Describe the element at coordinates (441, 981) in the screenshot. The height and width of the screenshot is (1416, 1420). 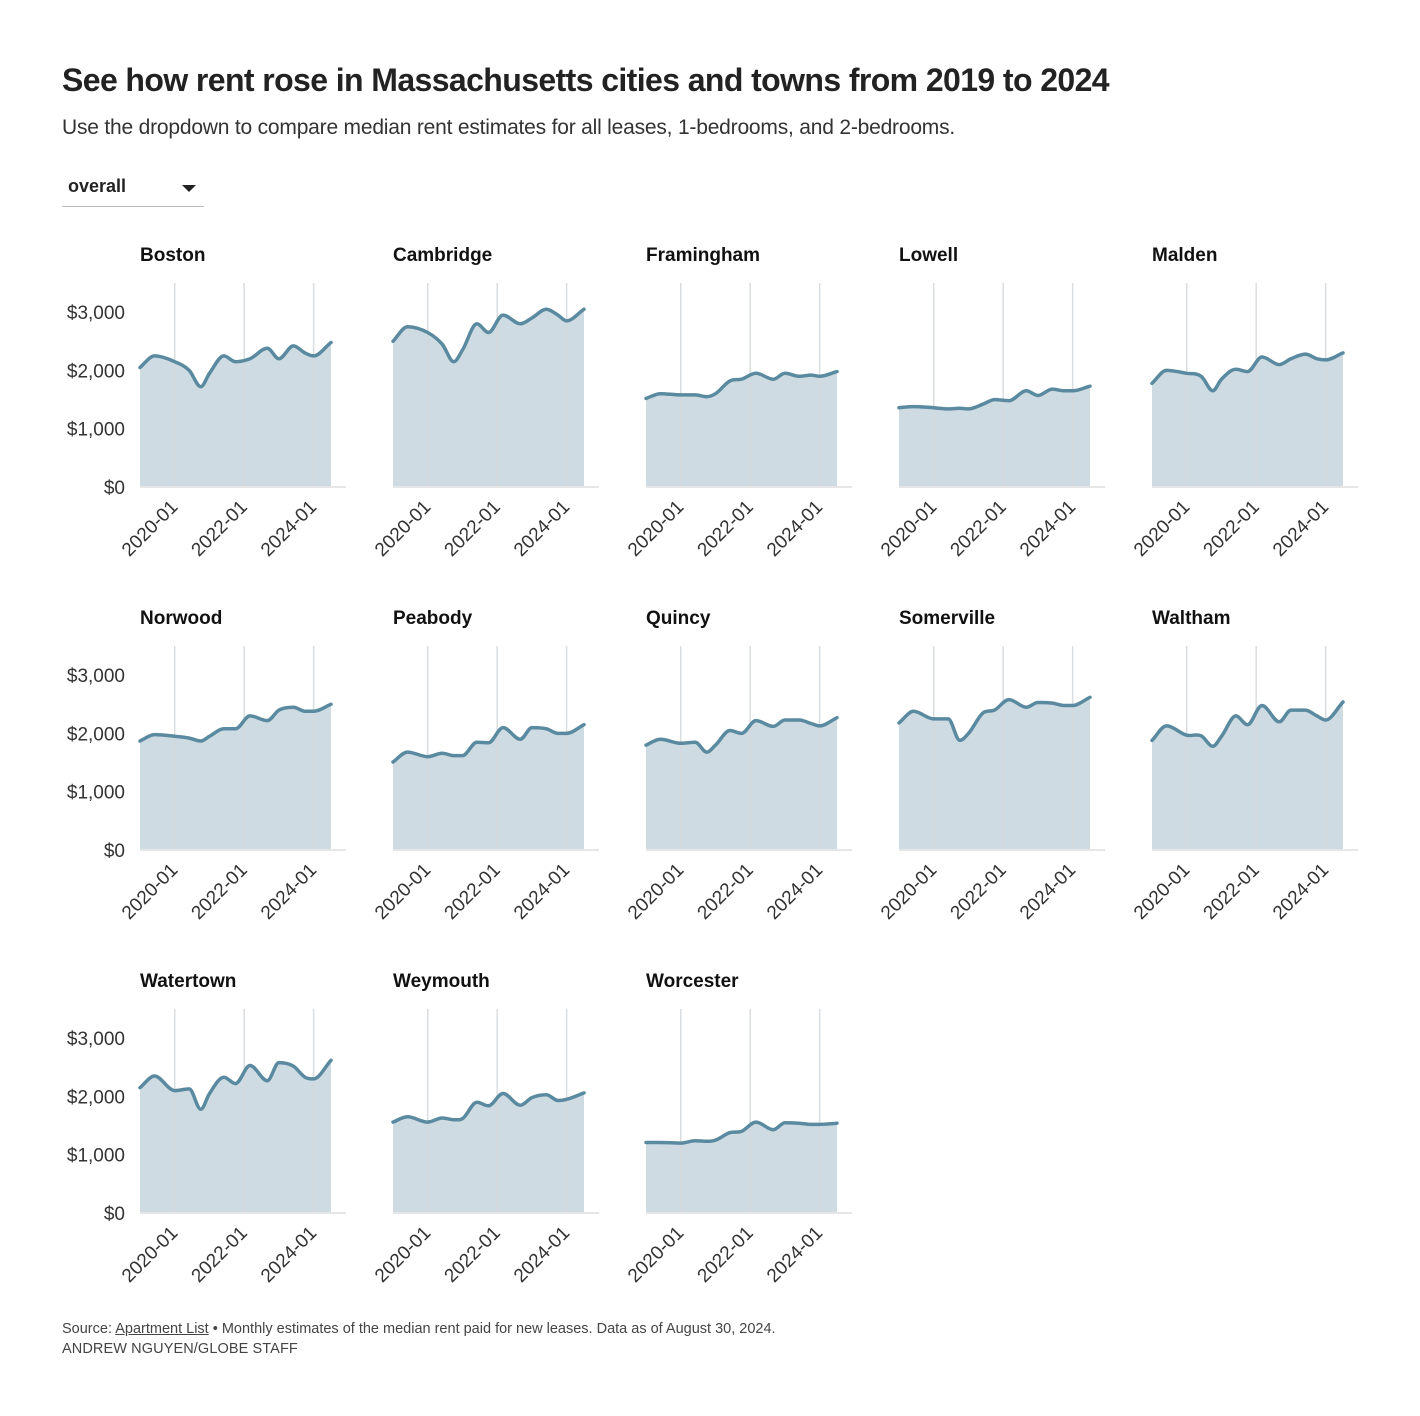
I see `panel-title: Weymouth` at that location.